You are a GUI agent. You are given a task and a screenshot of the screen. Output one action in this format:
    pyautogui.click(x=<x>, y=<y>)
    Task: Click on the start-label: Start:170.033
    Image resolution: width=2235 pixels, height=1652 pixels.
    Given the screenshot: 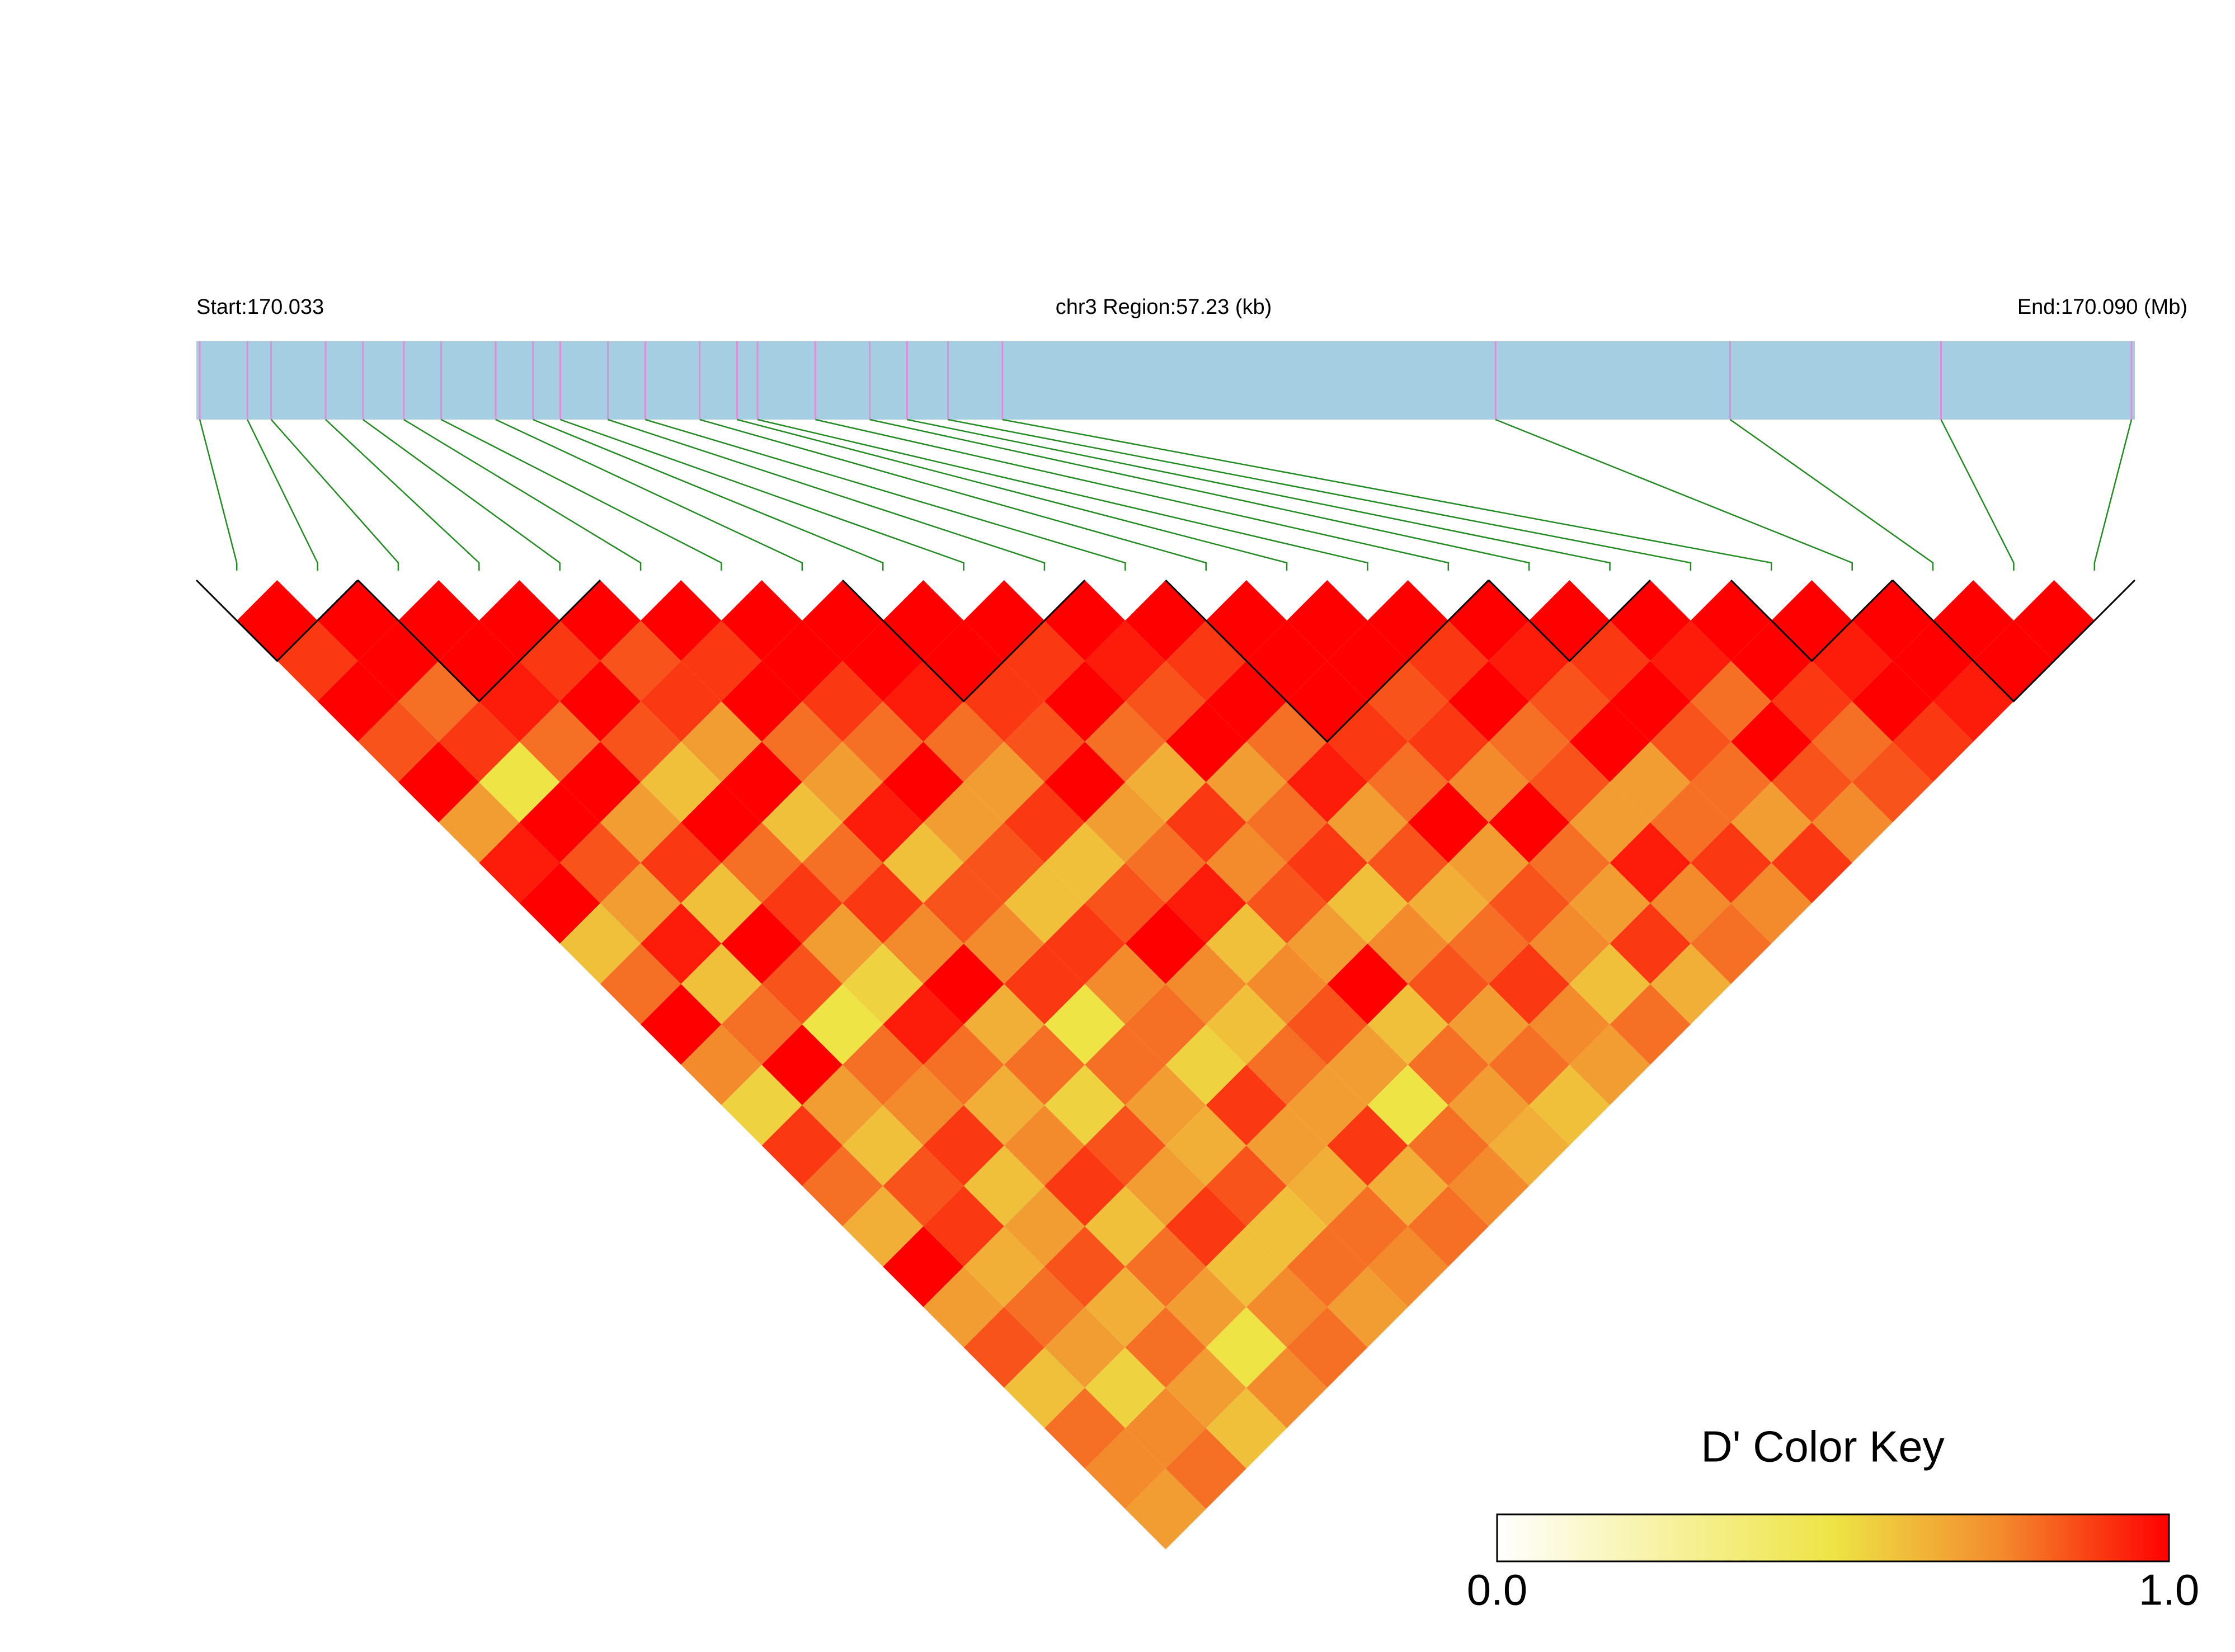 What is the action you would take?
    pyautogui.click(x=260, y=307)
    